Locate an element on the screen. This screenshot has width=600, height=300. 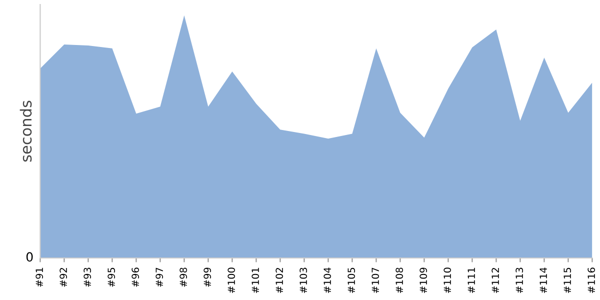
x-tick-label: #93 is located at coordinates (88, 277).